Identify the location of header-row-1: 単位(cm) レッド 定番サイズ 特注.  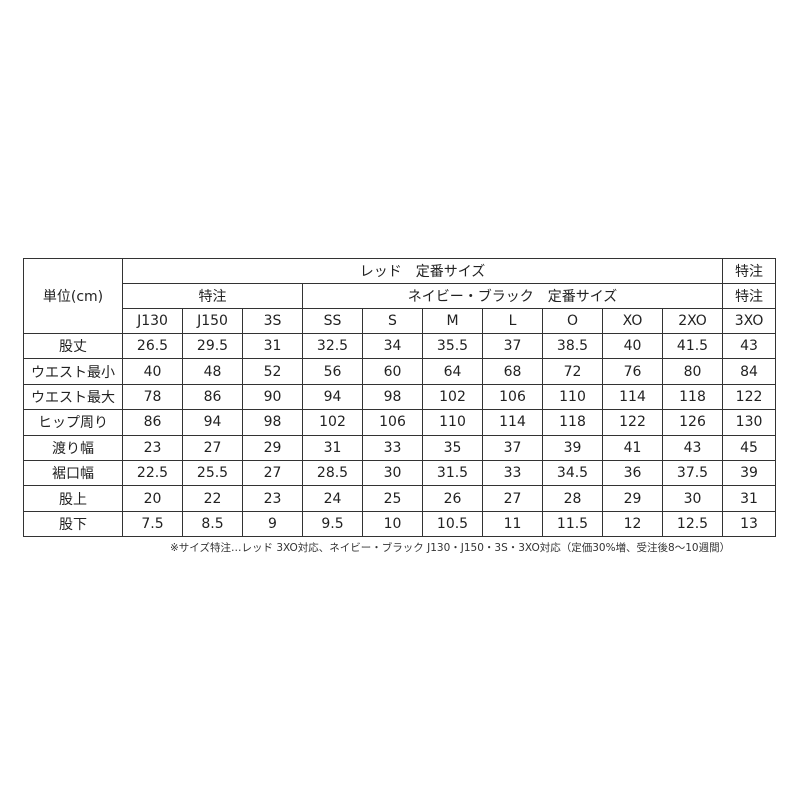
(400, 296).